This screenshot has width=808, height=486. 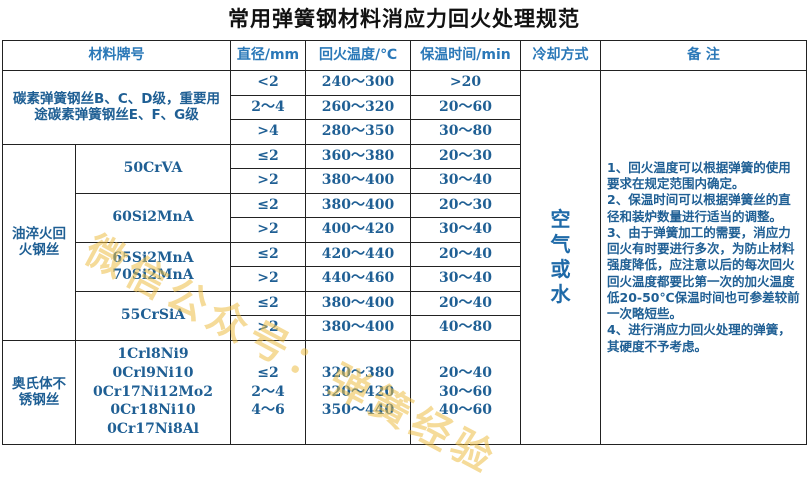 I want to click on time: 40～60, so click(x=465, y=410).